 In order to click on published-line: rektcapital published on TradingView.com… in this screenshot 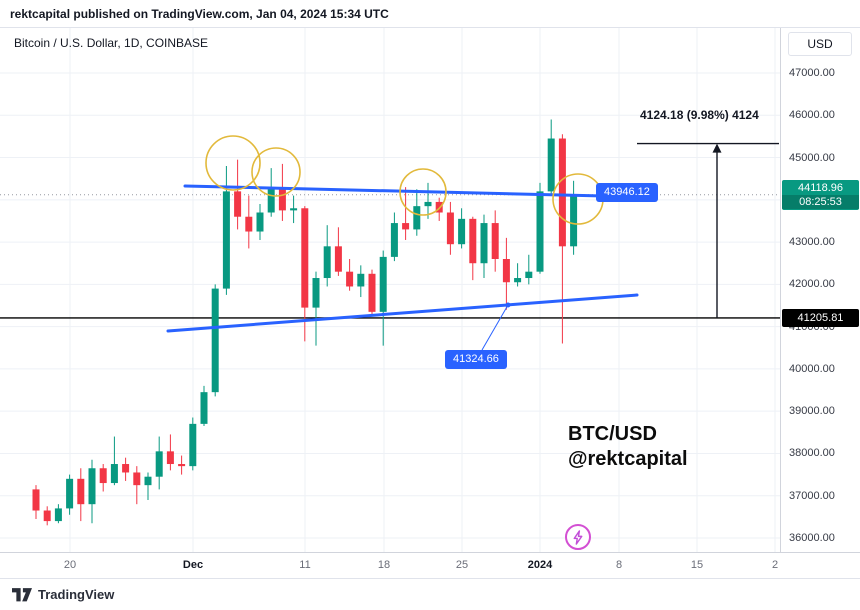, I will do `click(199, 13)`.